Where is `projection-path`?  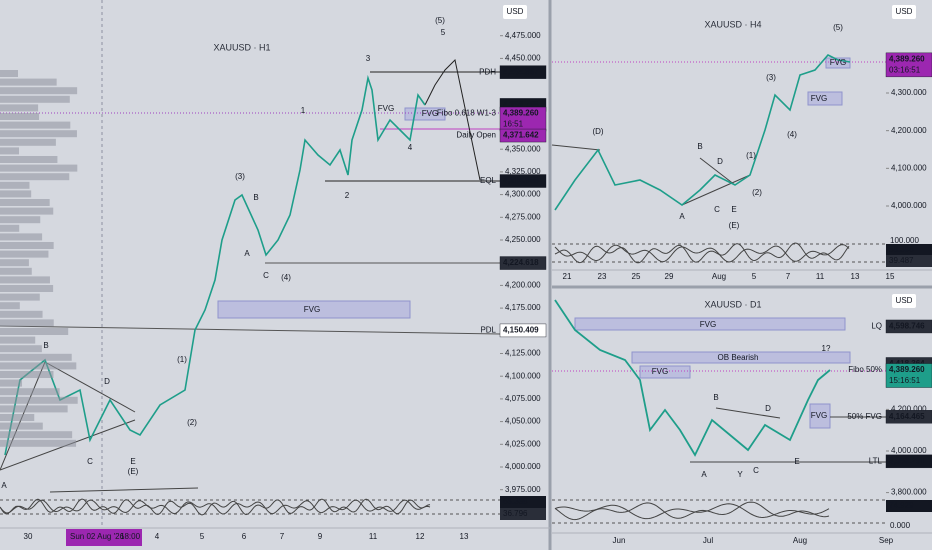
projection-path is located at coordinates (452, 119).